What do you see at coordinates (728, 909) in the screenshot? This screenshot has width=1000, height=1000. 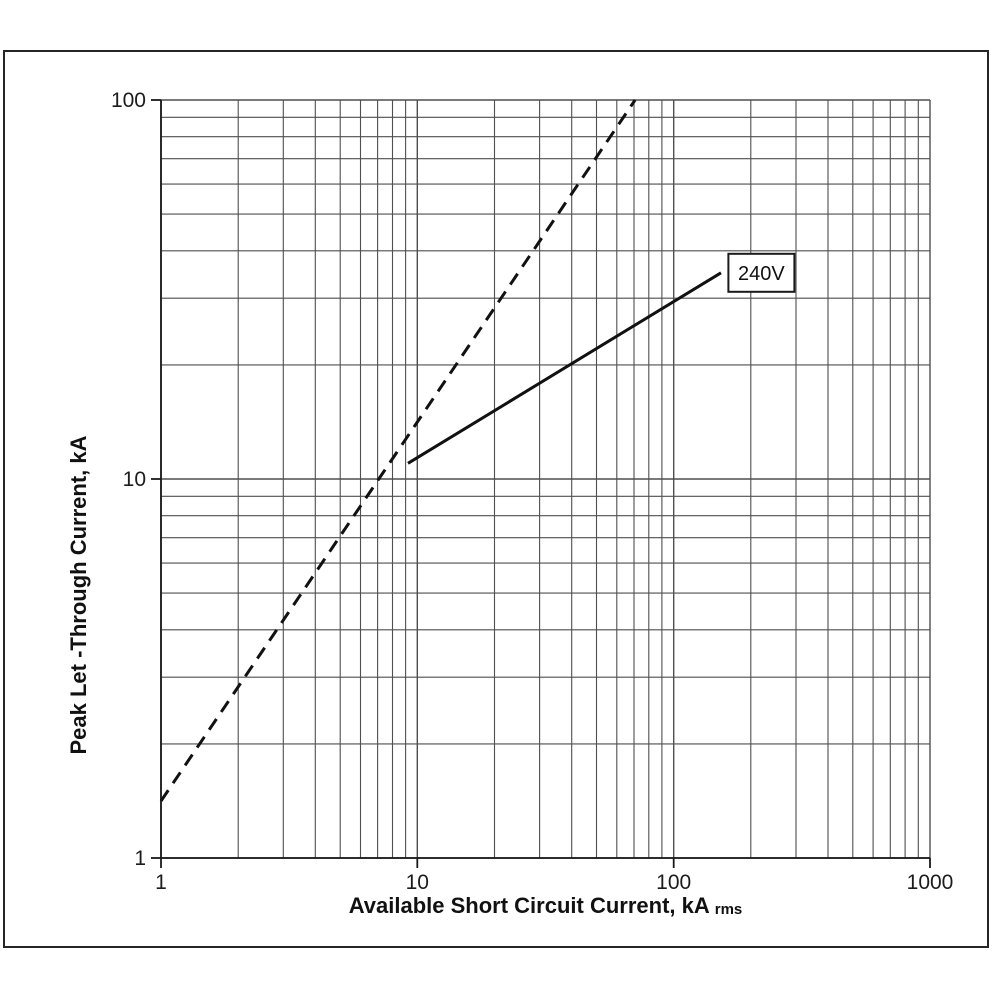 I see `x-axis-title-subscript: rms` at bounding box center [728, 909].